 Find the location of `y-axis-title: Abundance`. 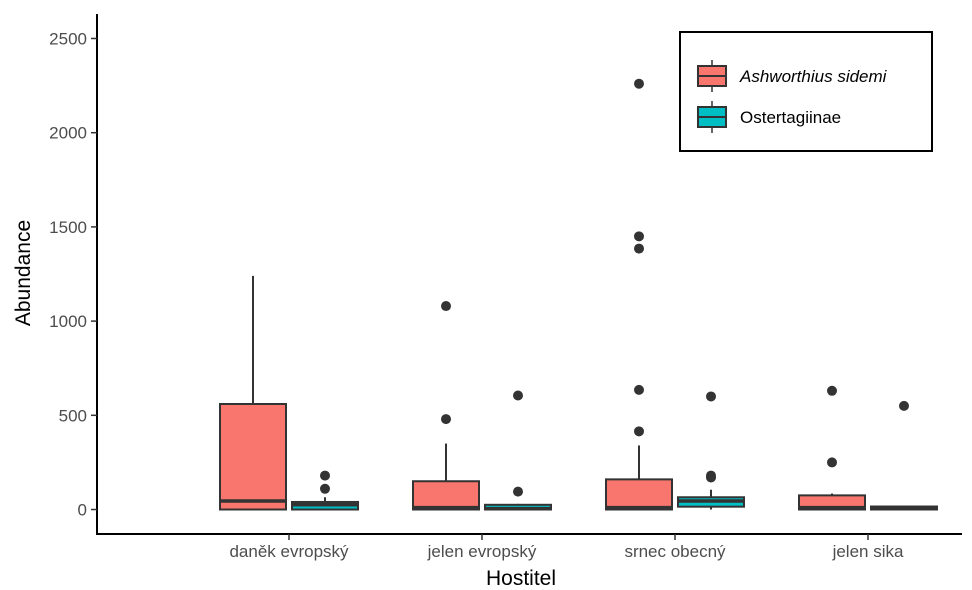

y-axis-title: Abundance is located at coordinates (23, 273).